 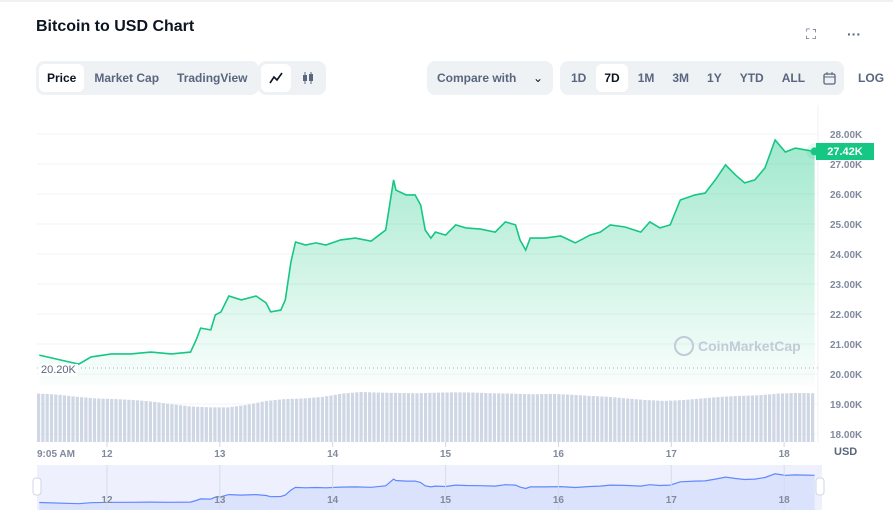 I want to click on watermark: CoinMarketCap, so click(x=737, y=346).